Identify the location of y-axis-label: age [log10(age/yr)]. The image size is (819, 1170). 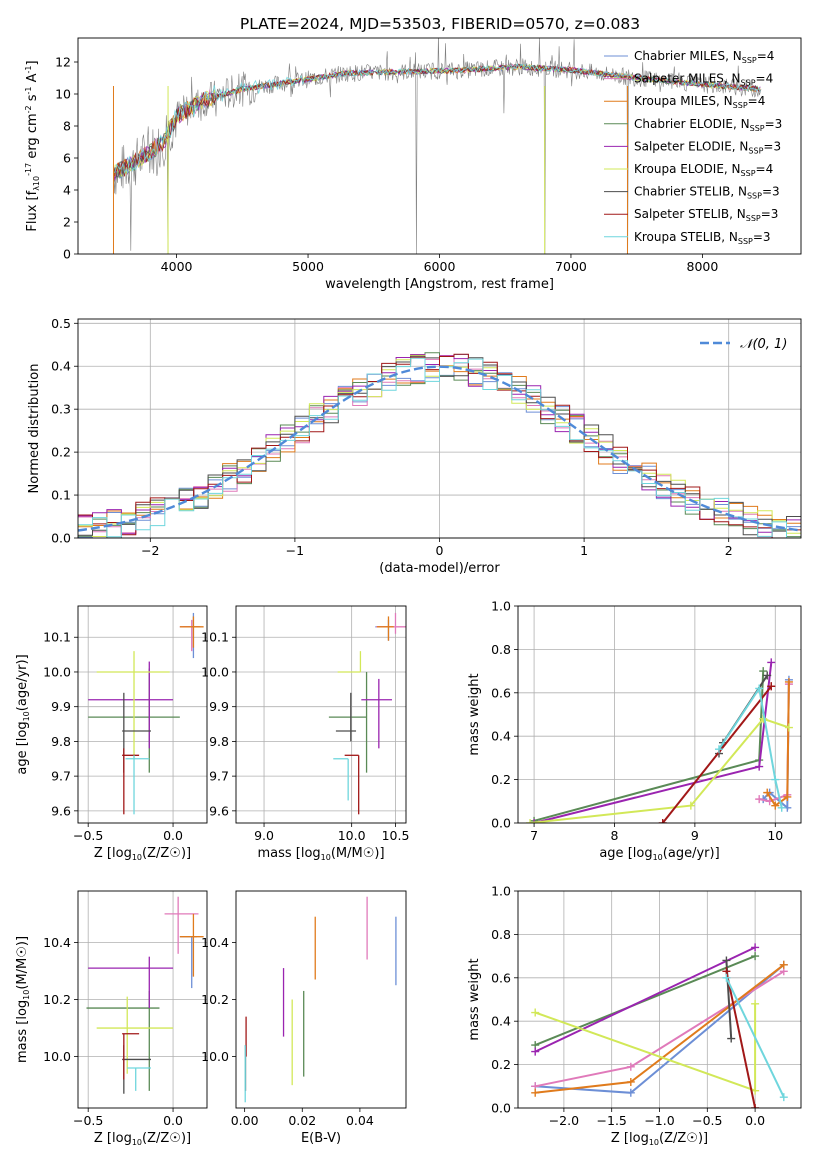
(23, 714).